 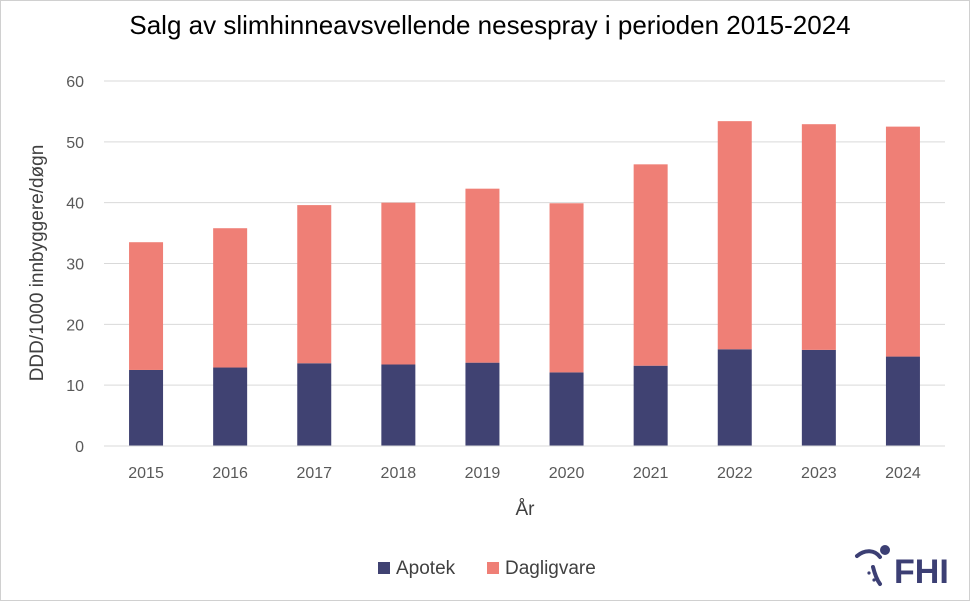 I want to click on bar-dagligvare-2021, so click(x=650, y=265).